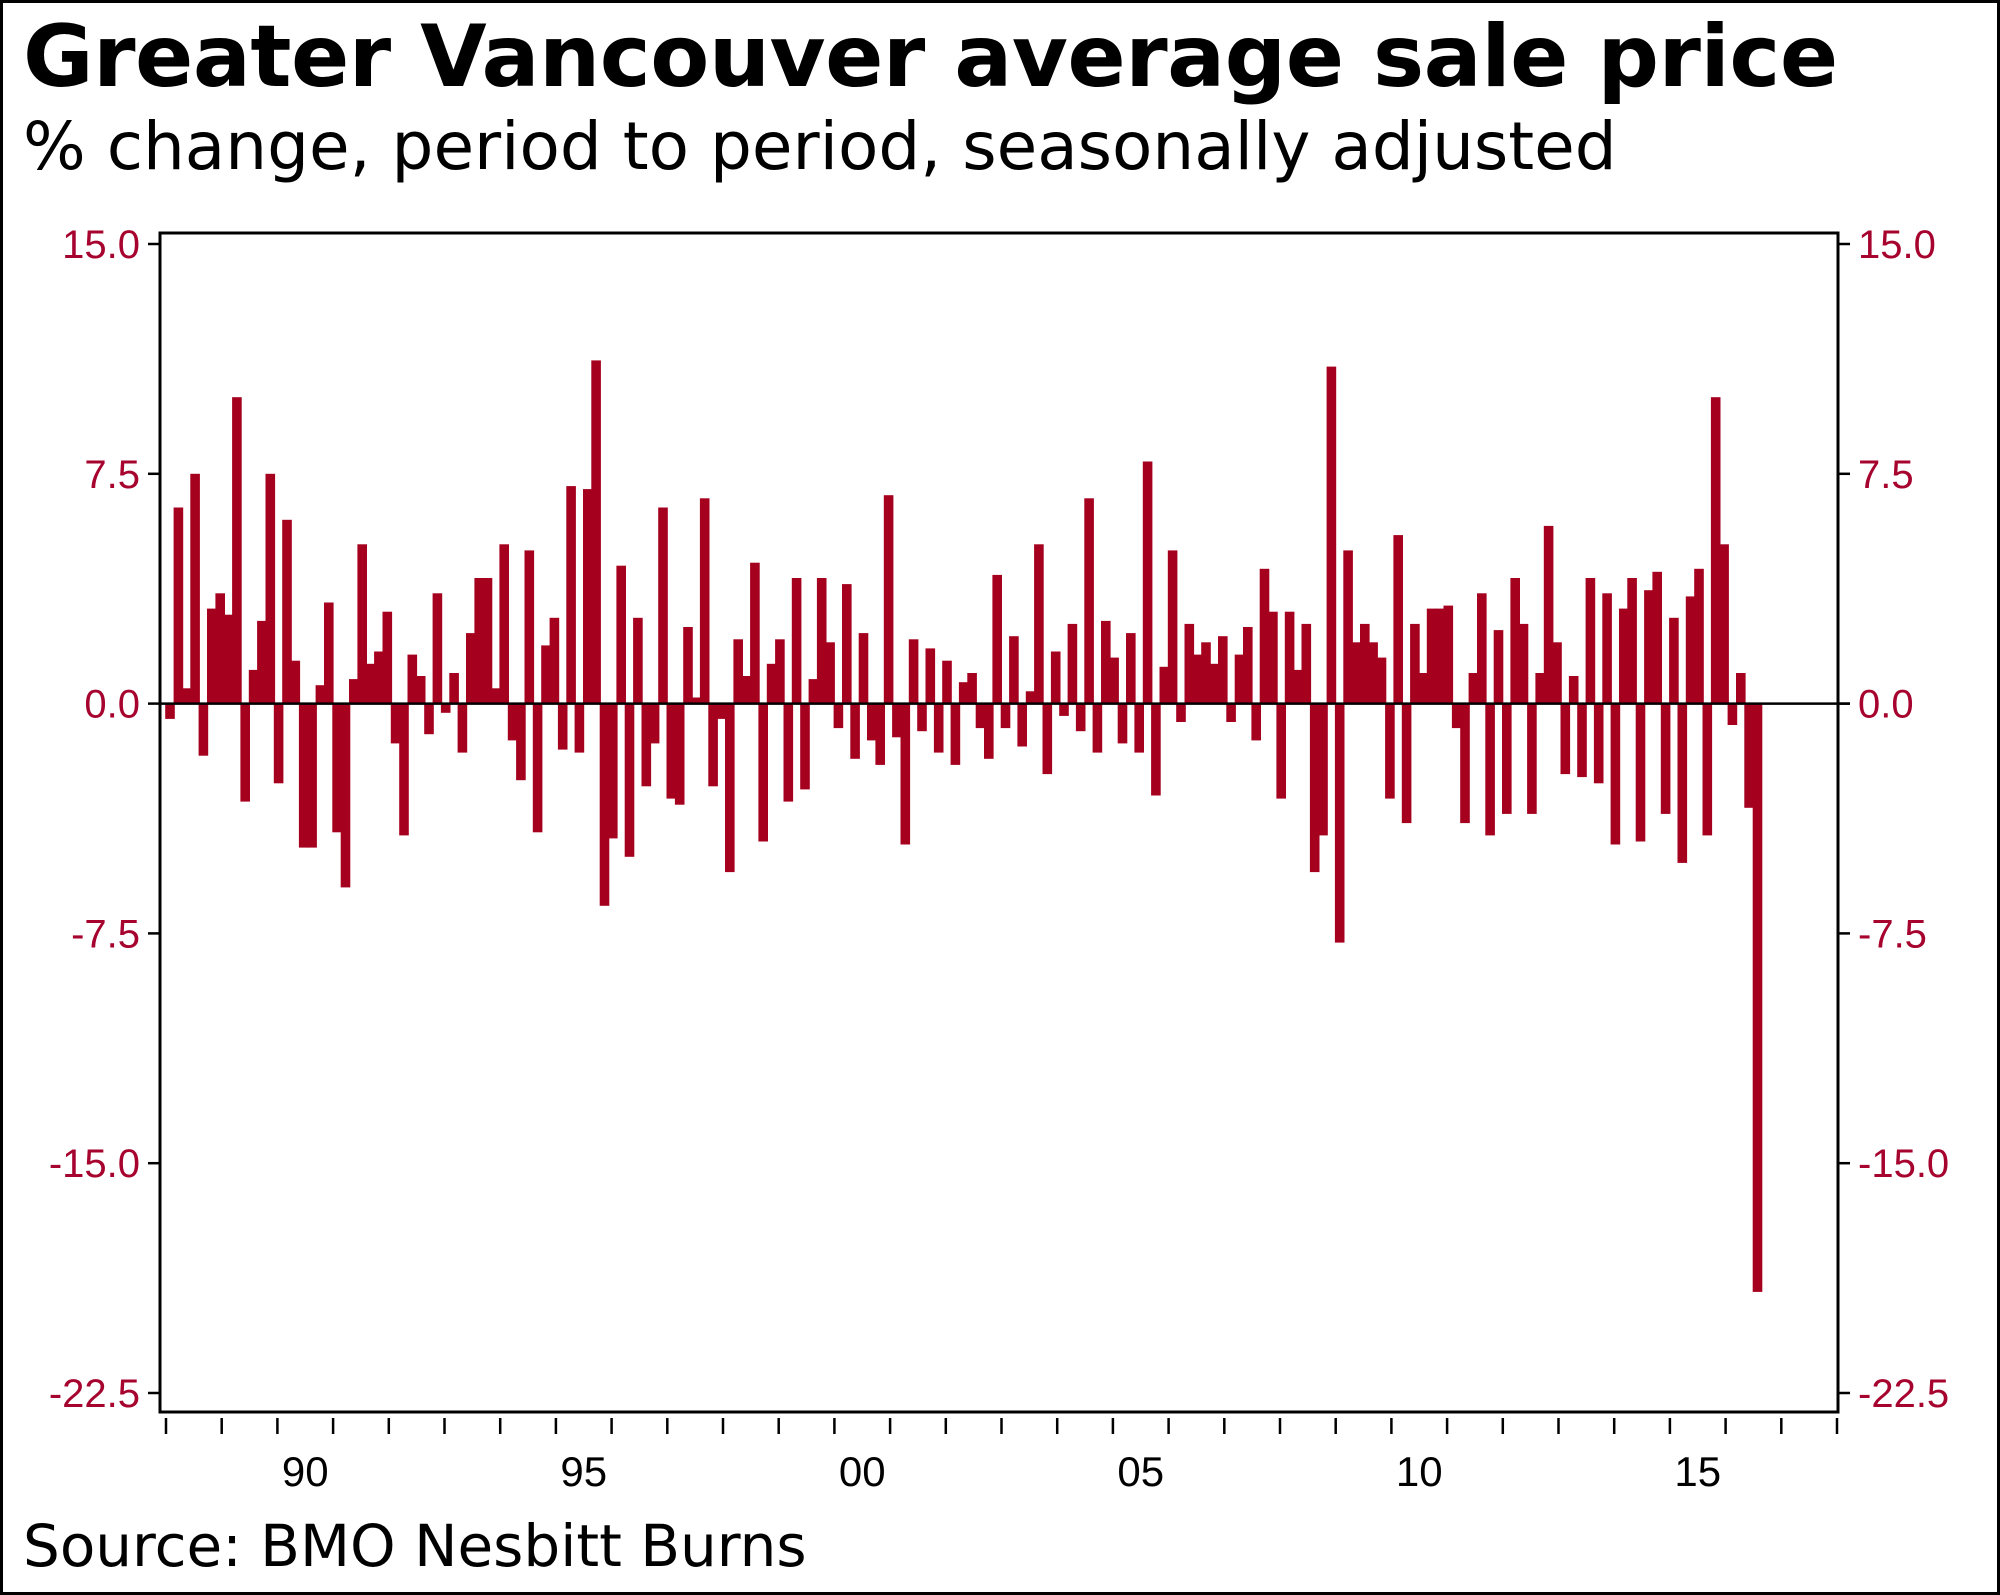 The height and width of the screenshot is (1595, 2000). I want to click on y-tick-label-right: 0.0, so click(1886, 705).